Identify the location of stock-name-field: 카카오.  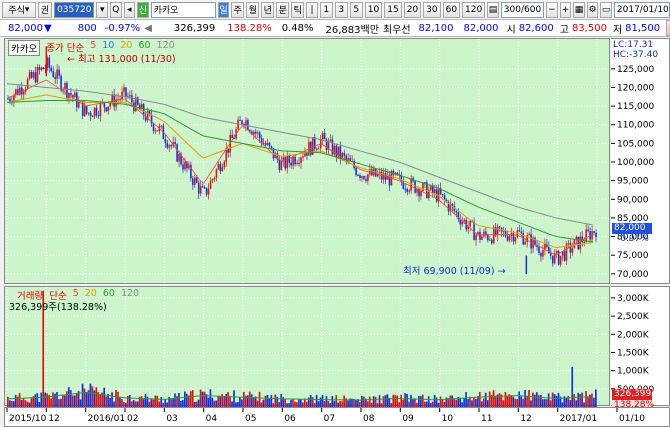
(183, 9).